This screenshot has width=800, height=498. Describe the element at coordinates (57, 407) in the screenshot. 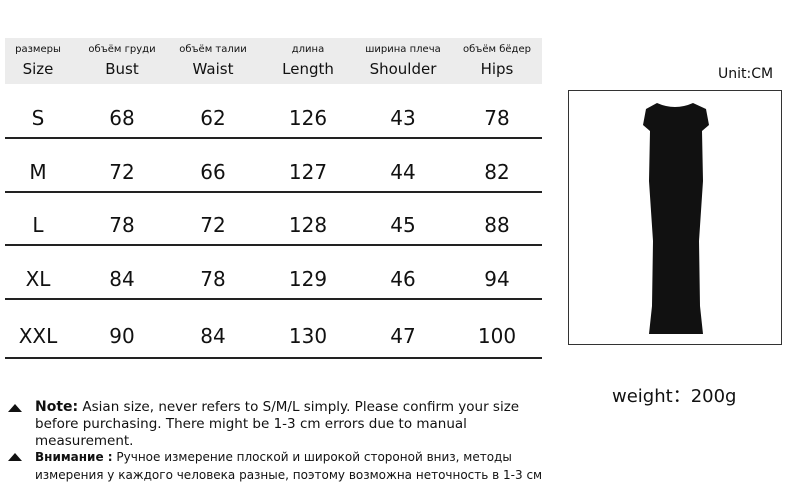

I see `note-label: Note:` at that location.